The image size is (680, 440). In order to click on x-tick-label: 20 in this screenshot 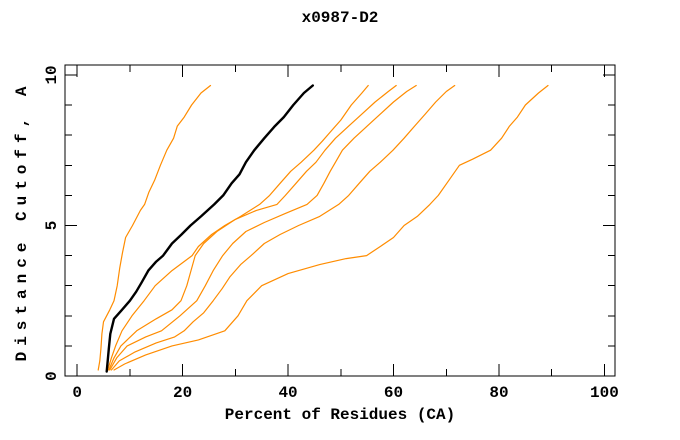, I will do `click(182, 393)`.